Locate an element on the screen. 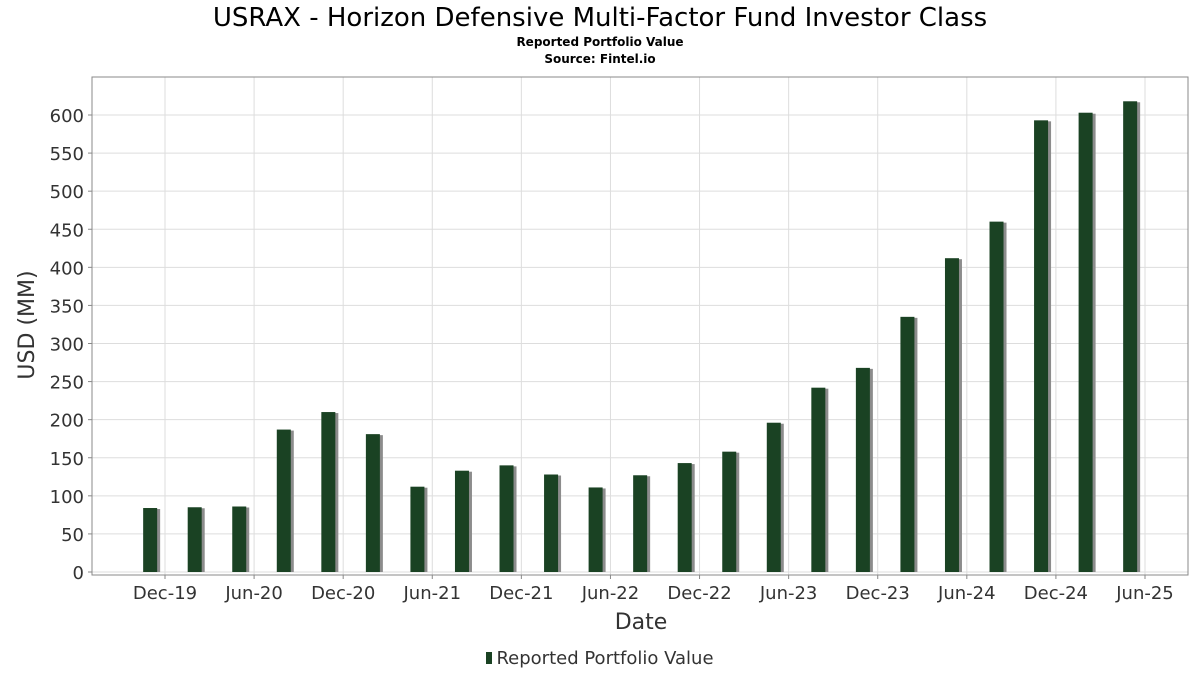  y-tick-label: 100 is located at coordinates (67, 497).